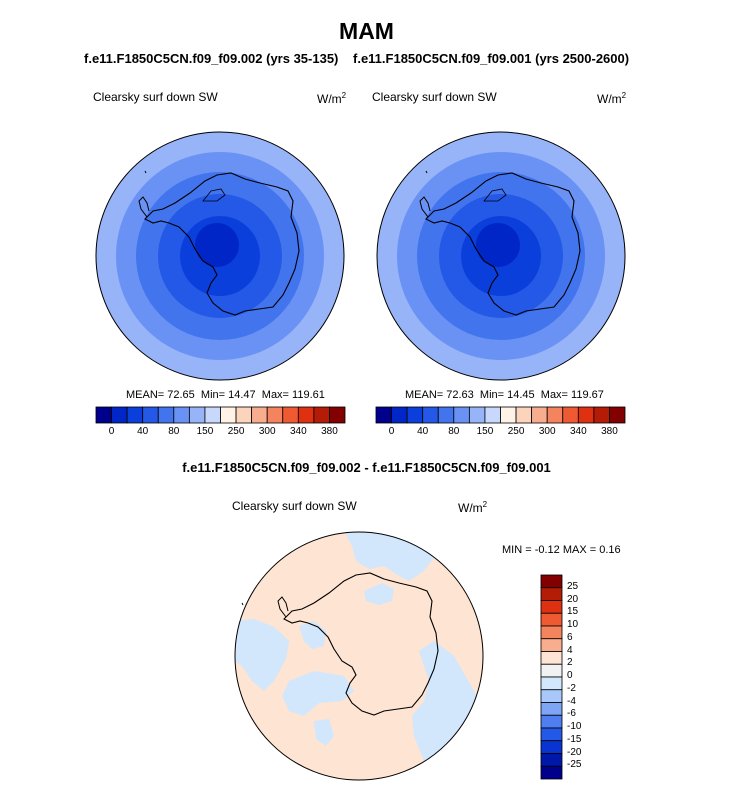 The image size is (733, 788). Describe the element at coordinates (516, 431) in the screenshot. I see `colorbar-tick-label: 250` at that location.